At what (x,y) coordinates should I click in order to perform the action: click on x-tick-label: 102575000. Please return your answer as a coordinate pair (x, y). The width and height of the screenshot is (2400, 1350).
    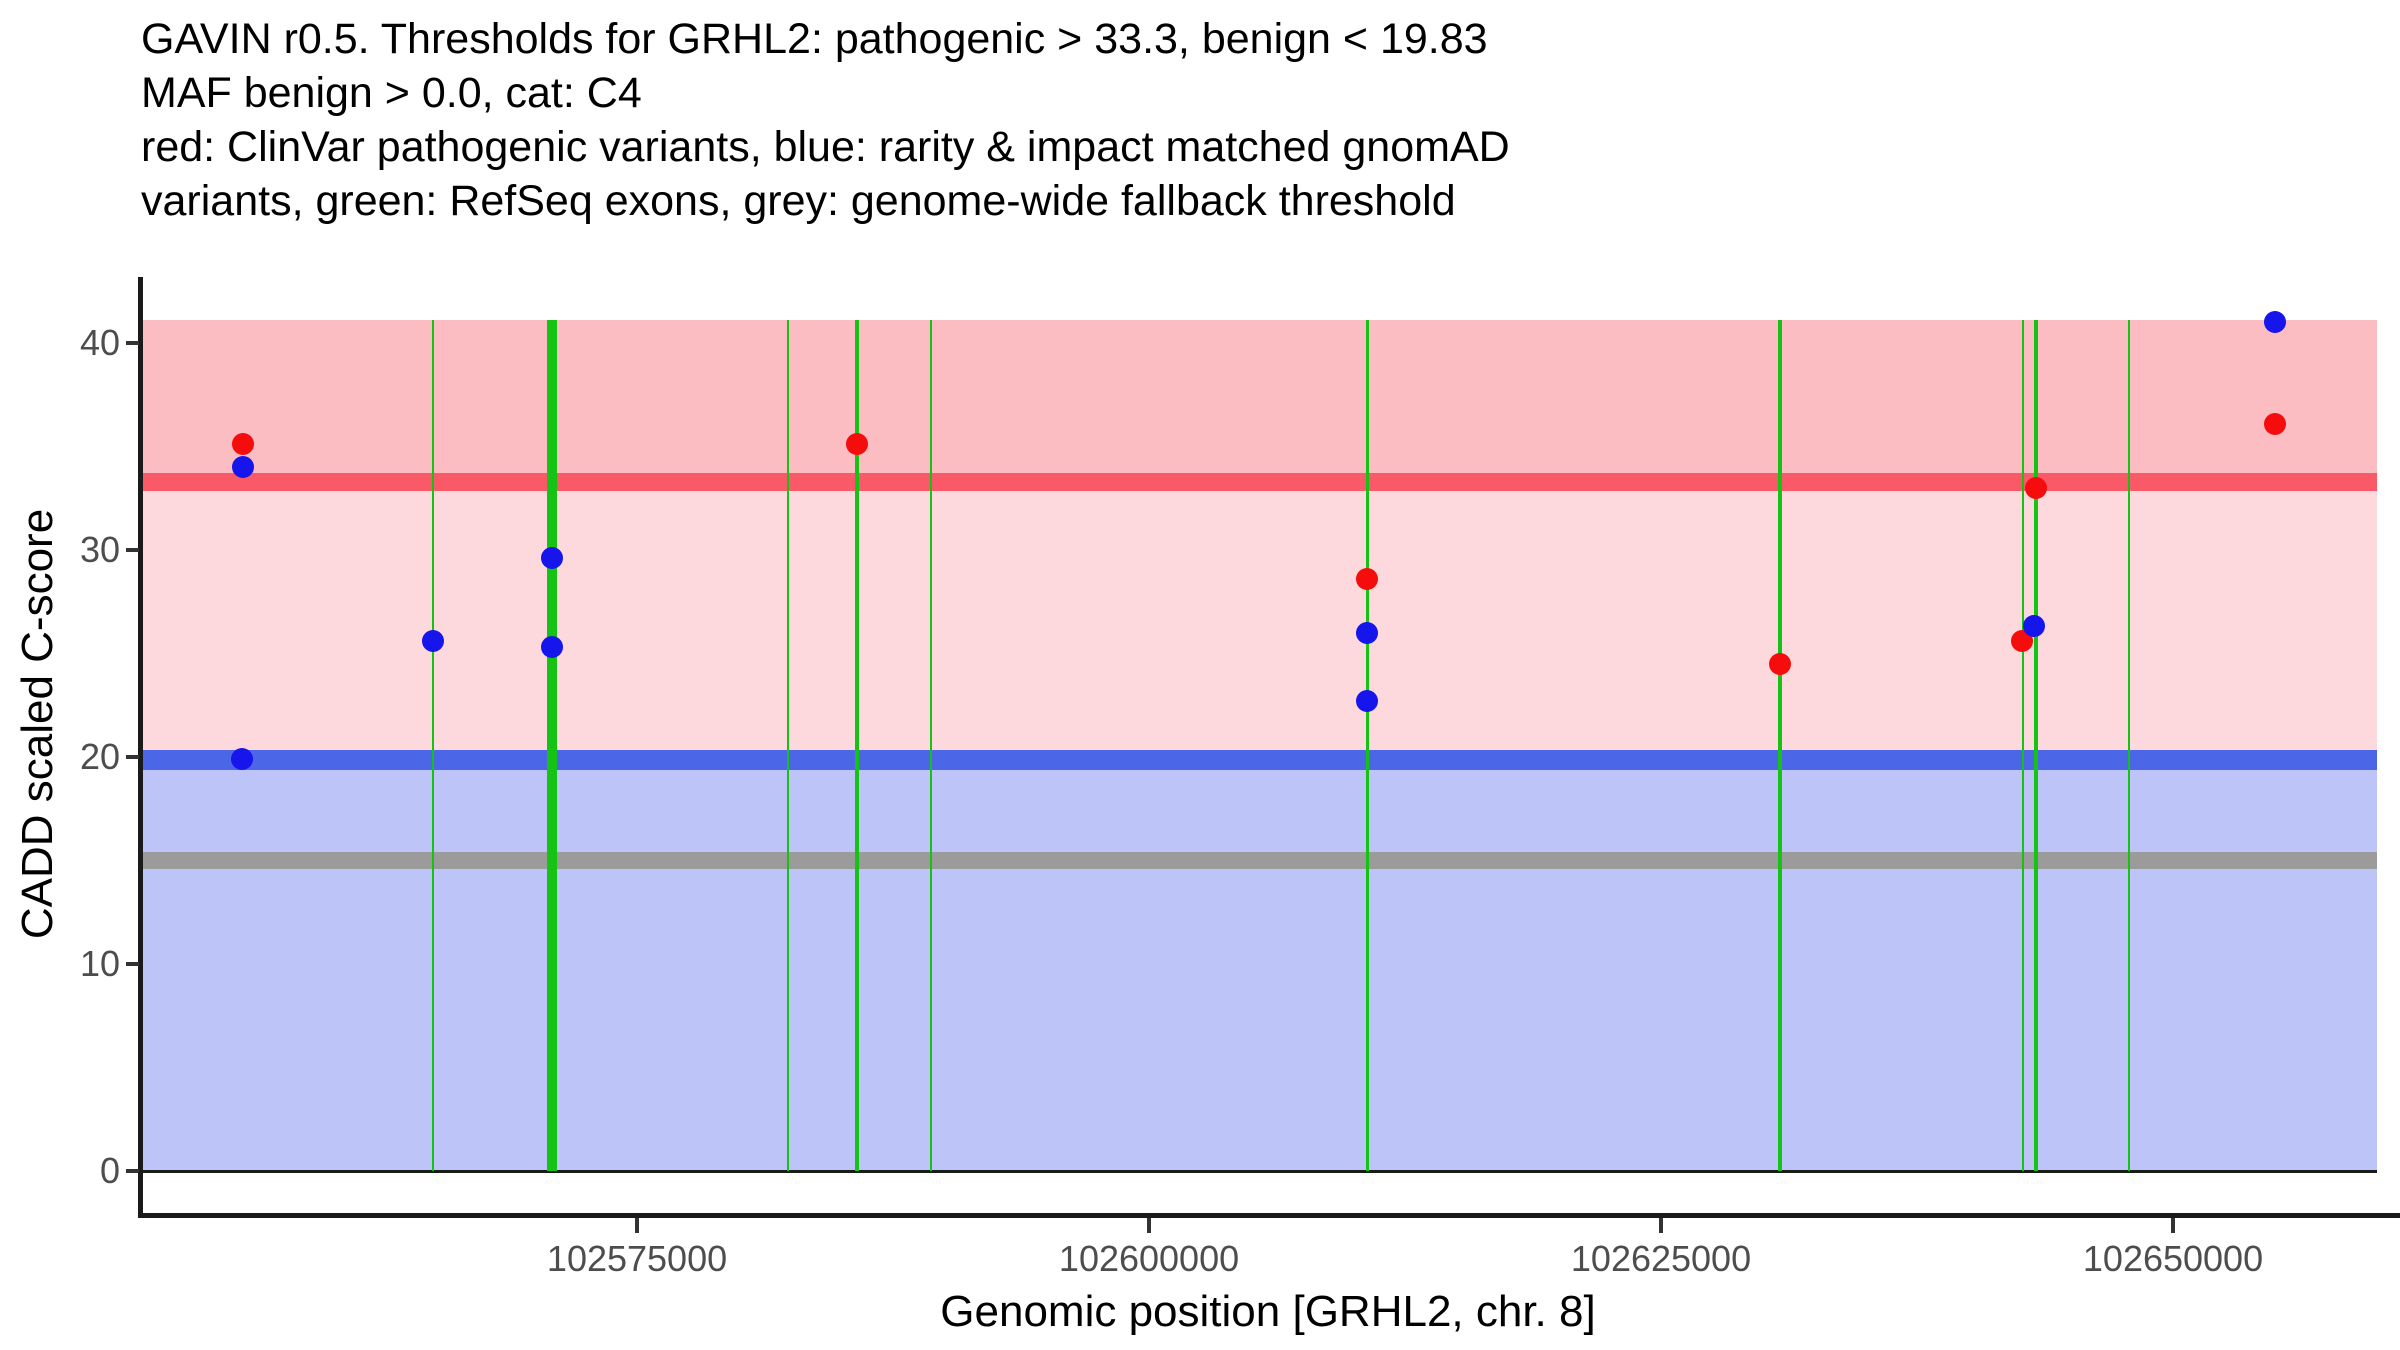
    Looking at the image, I should click on (637, 1258).